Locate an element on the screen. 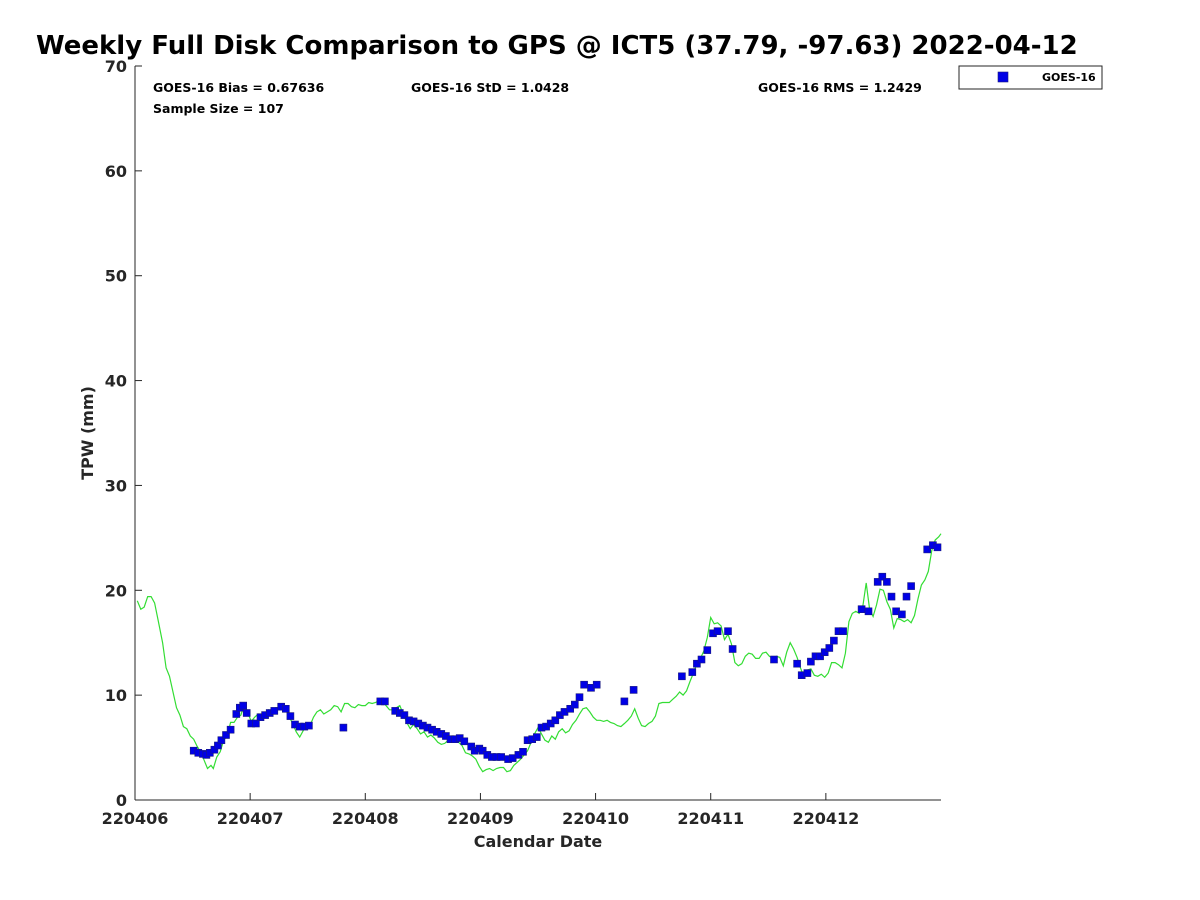 This screenshot has width=1200, height=900. y-tick-label: 40 is located at coordinates (116, 381).